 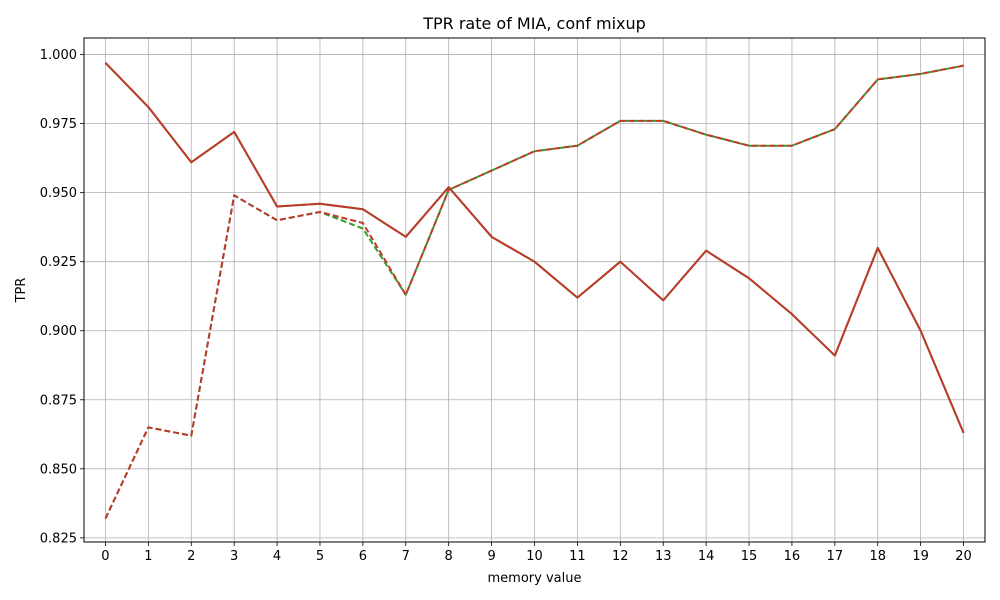 What do you see at coordinates (58, 331) in the screenshot?
I see `y-tick-label: 0.900` at bounding box center [58, 331].